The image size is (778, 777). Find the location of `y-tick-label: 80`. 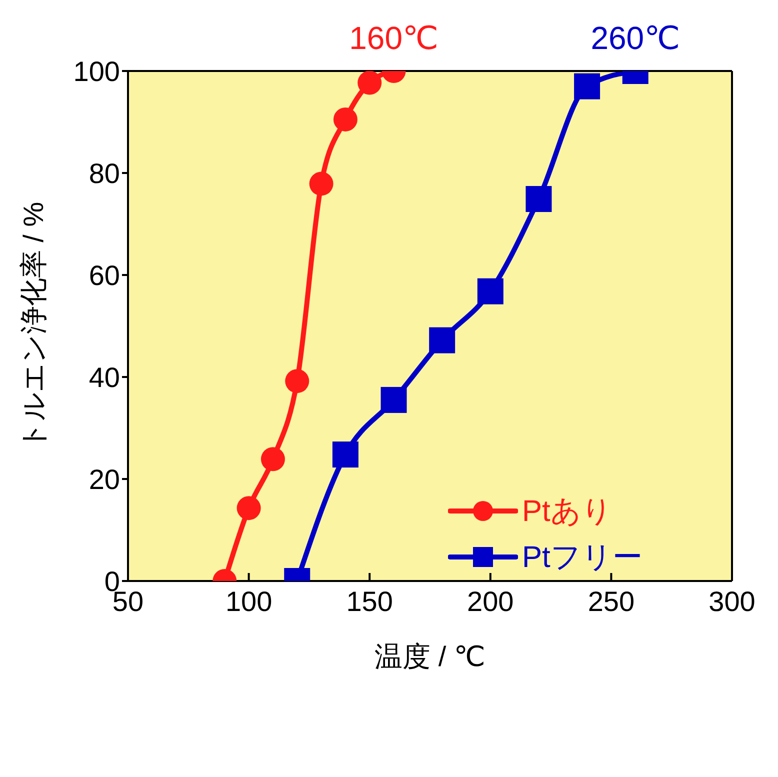

y-tick-label: 80 is located at coordinates (104, 173).